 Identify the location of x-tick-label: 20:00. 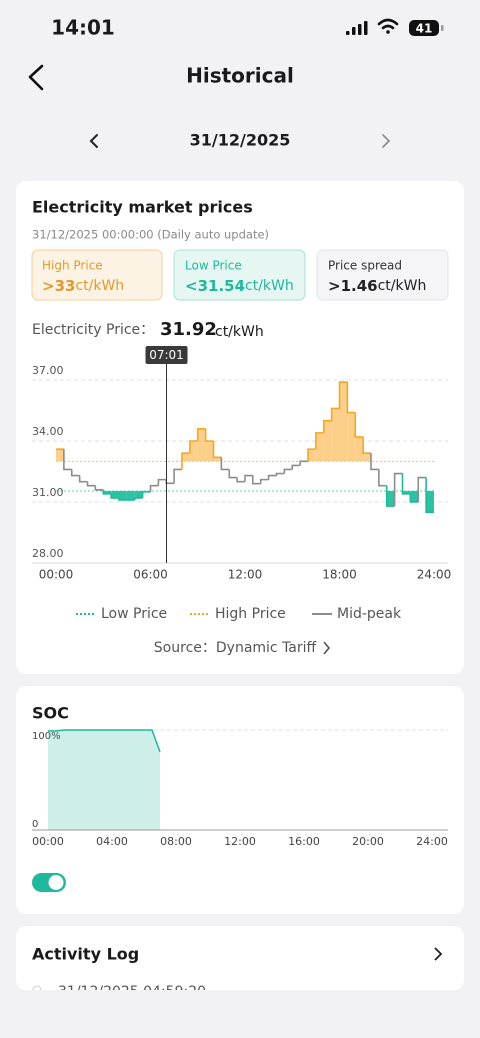
(368, 841).